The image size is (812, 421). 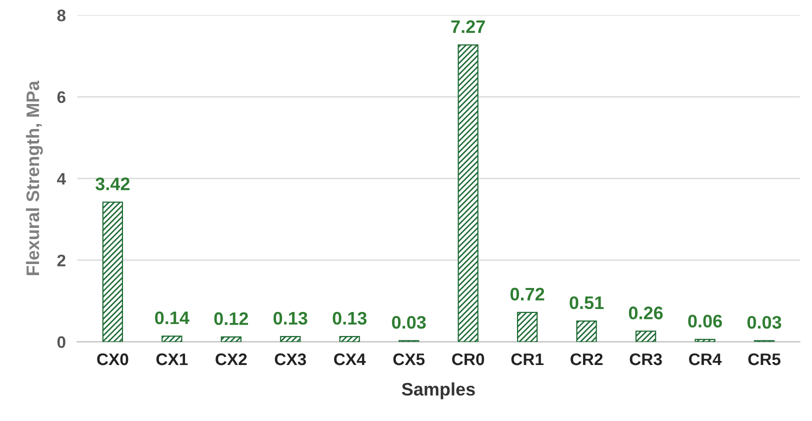 I want to click on x-tick-label: CR3, so click(x=646, y=359).